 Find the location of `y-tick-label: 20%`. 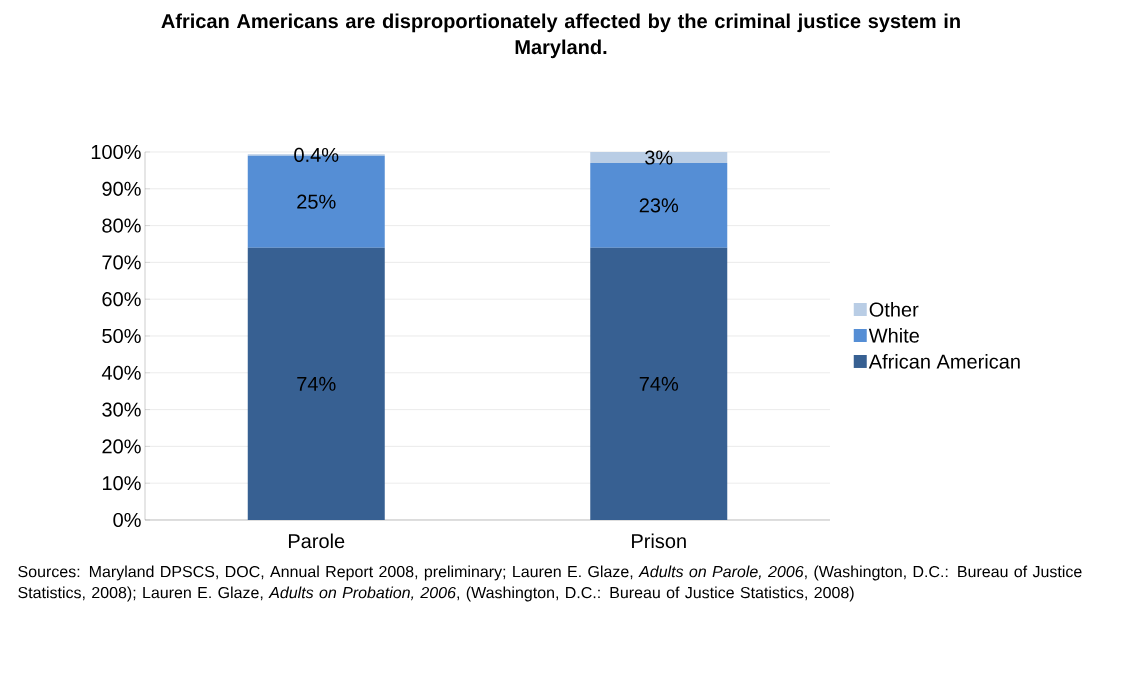

y-tick-label: 20% is located at coordinates (121, 446).